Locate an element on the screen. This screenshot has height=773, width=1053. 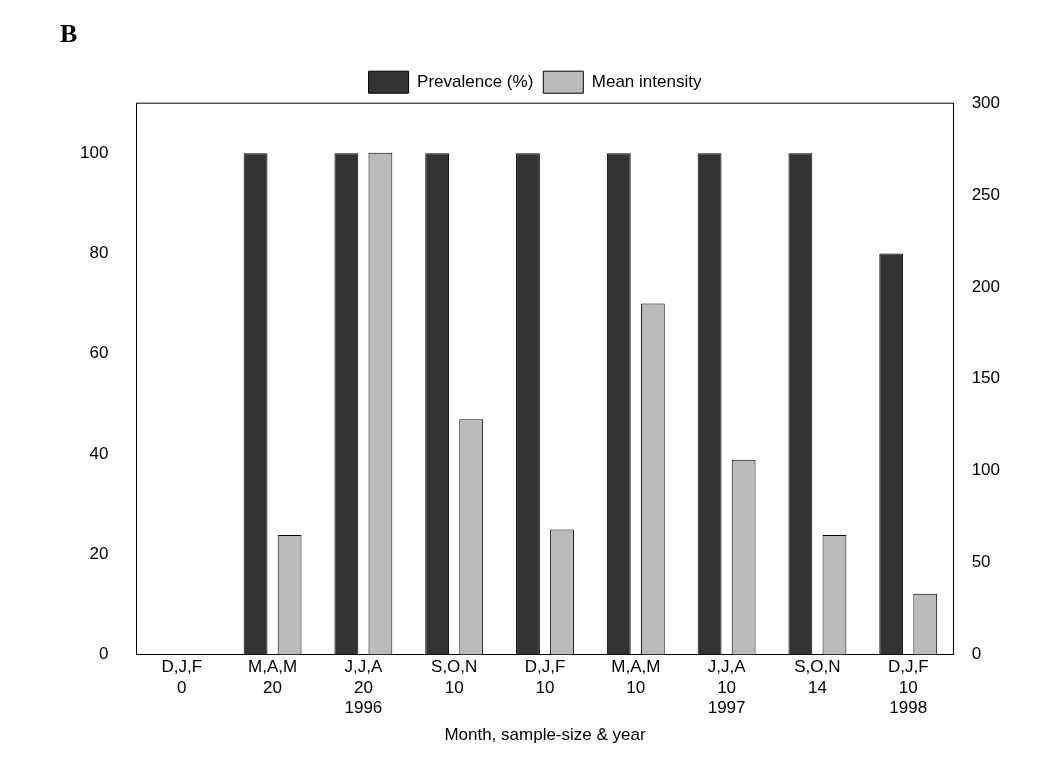
y-tick-label: 40 is located at coordinates (99, 453).